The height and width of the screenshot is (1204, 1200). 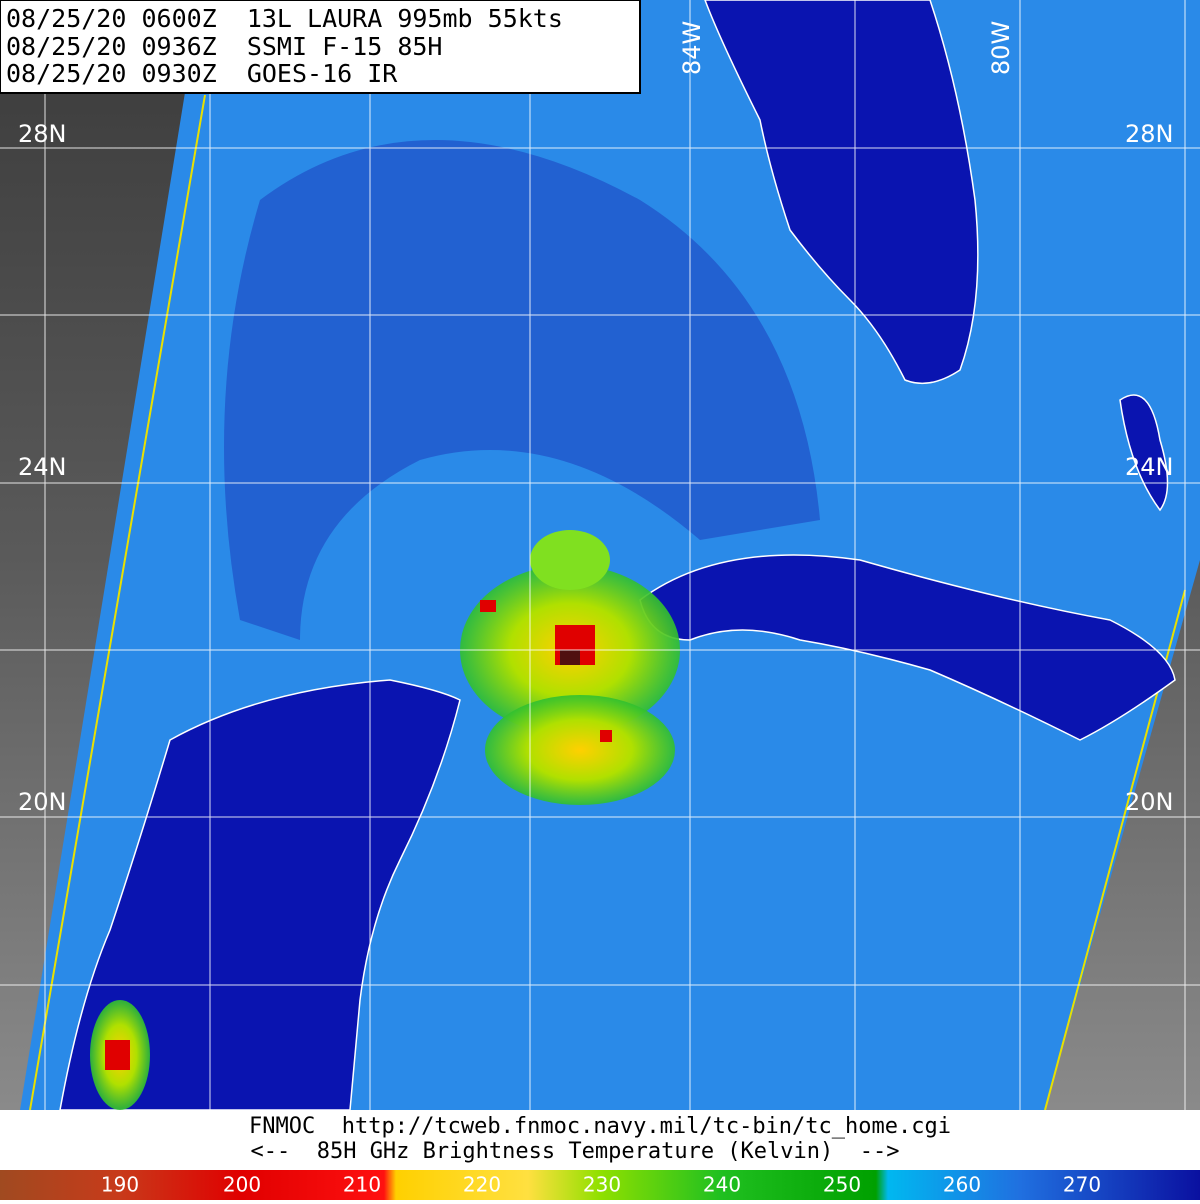 What do you see at coordinates (362, 1185) in the screenshot?
I see `colorbar-label: 210` at bounding box center [362, 1185].